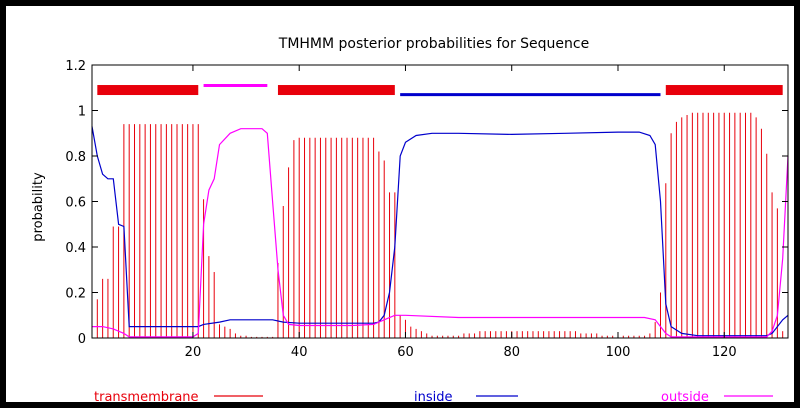 The width and height of the screenshot is (800, 408). I want to click on x-tick-label: 20, so click(193, 352).